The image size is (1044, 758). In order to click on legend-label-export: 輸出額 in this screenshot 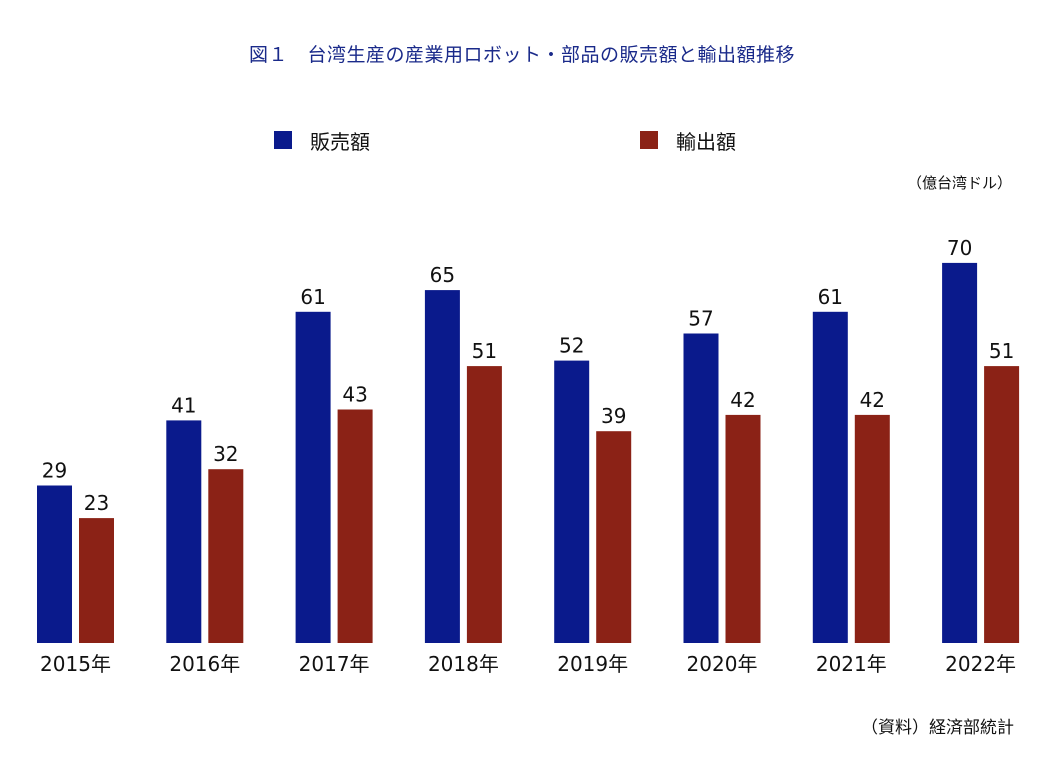, I will do `click(706, 141)`.